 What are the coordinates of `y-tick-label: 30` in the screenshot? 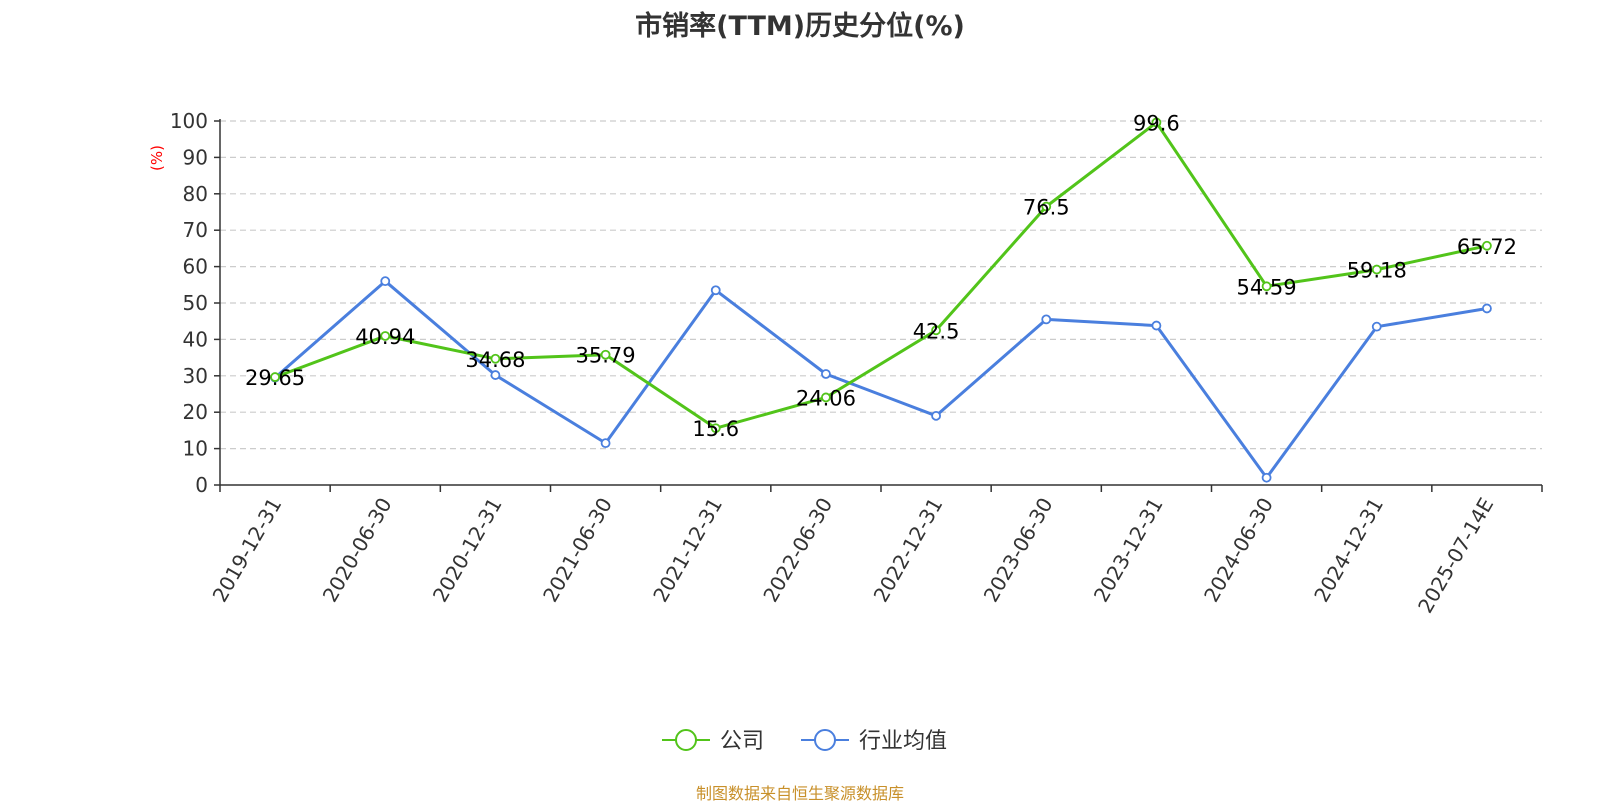 It's located at (195, 376).